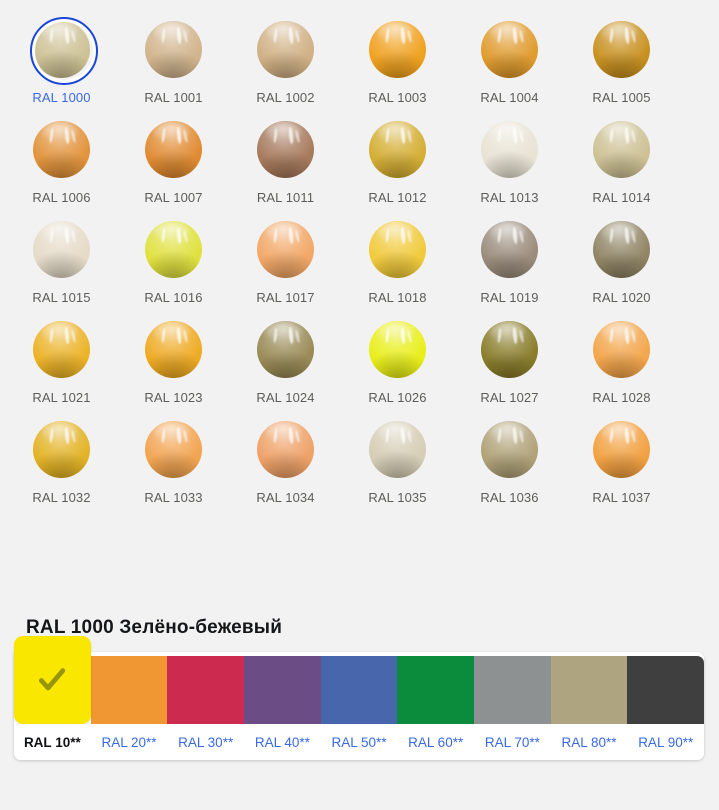  I want to click on color-swatch-ral-1018: RAL 1018, so click(397, 264).